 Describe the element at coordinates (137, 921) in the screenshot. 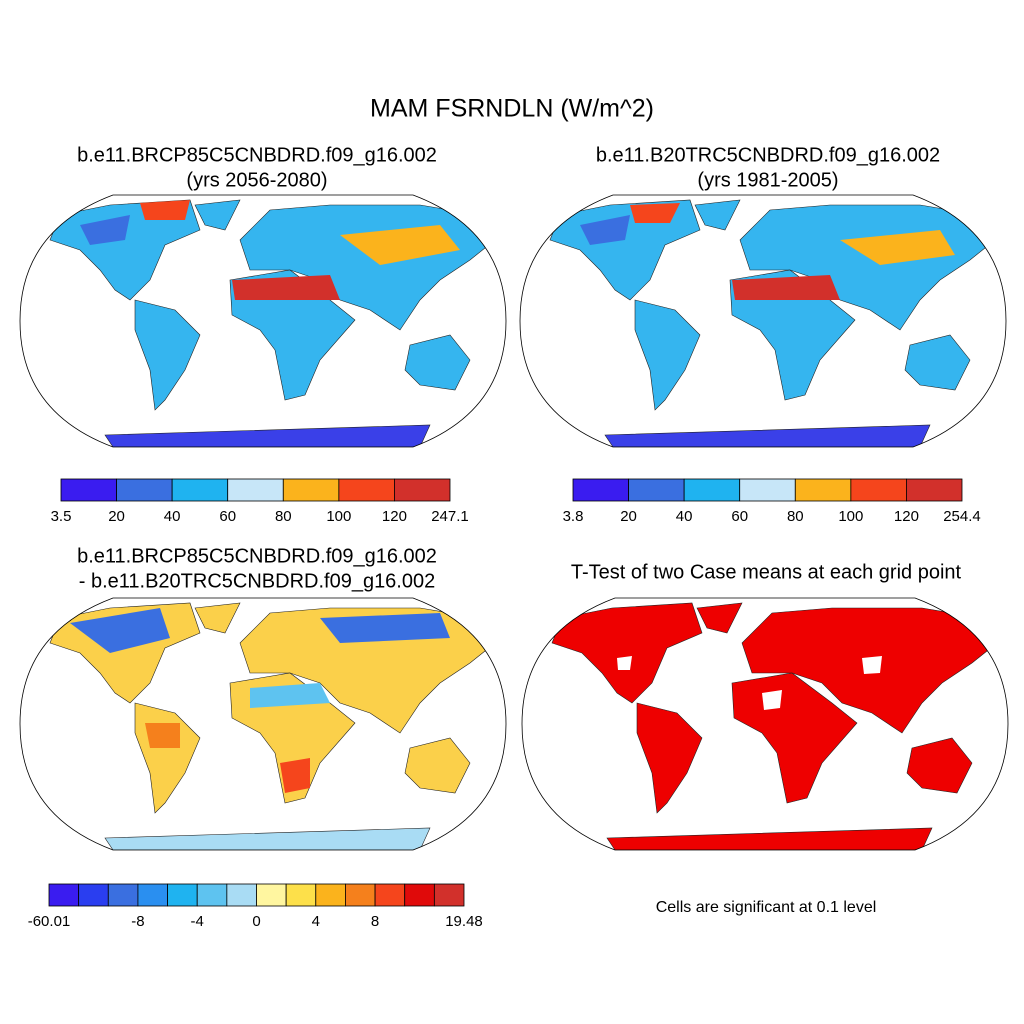

I see `colorbar-label: -8` at that location.